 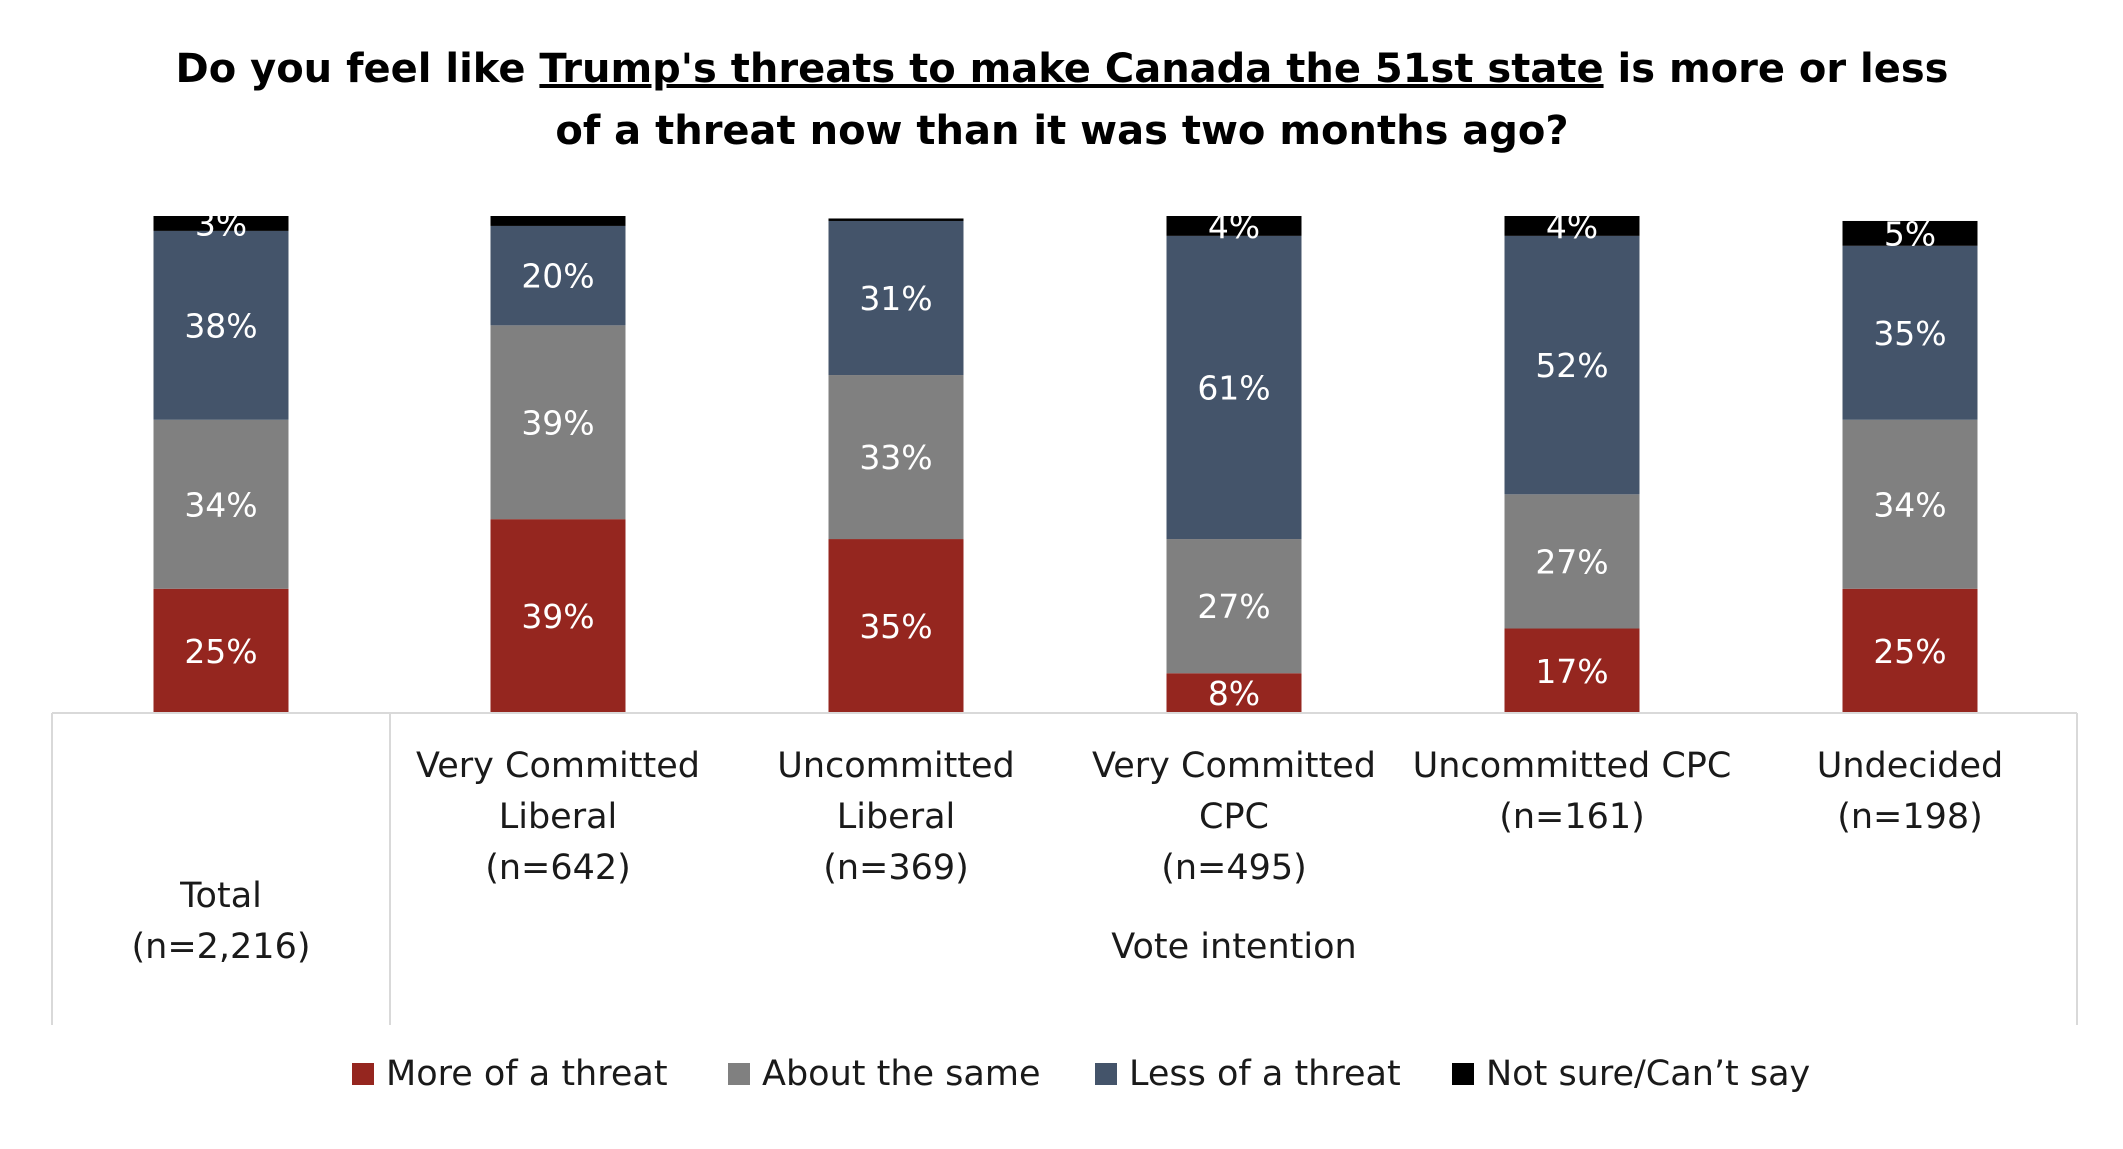 I want to click on category-label-4-line-0: Uncommitted CPC, so click(x=1572, y=766).